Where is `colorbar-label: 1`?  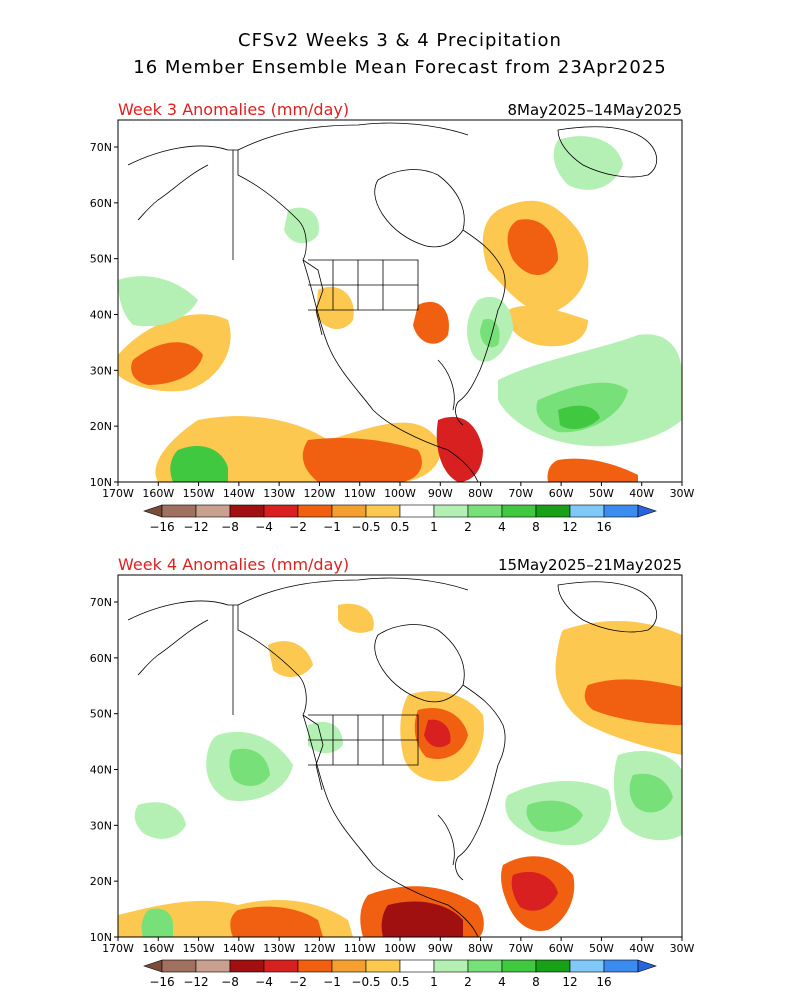 colorbar-label: 1 is located at coordinates (434, 982).